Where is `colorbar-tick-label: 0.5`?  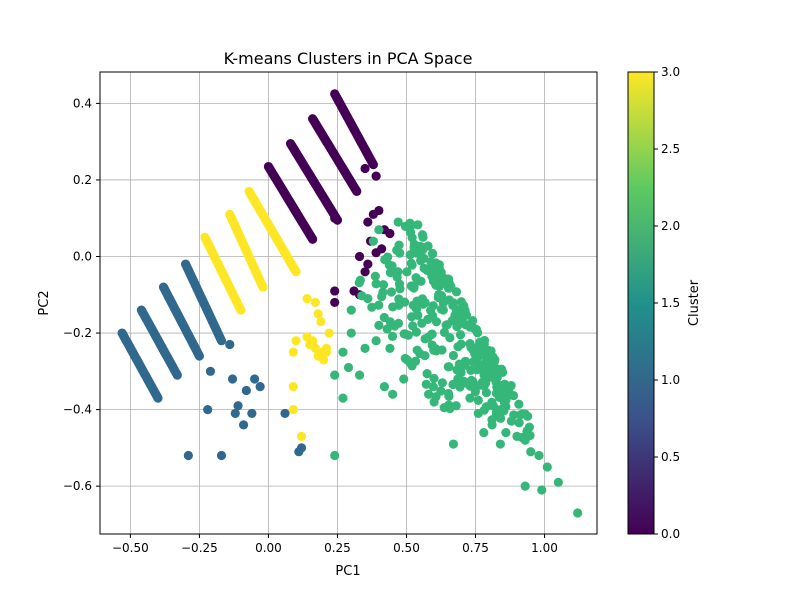 colorbar-tick-label: 0.5 is located at coordinates (670, 457).